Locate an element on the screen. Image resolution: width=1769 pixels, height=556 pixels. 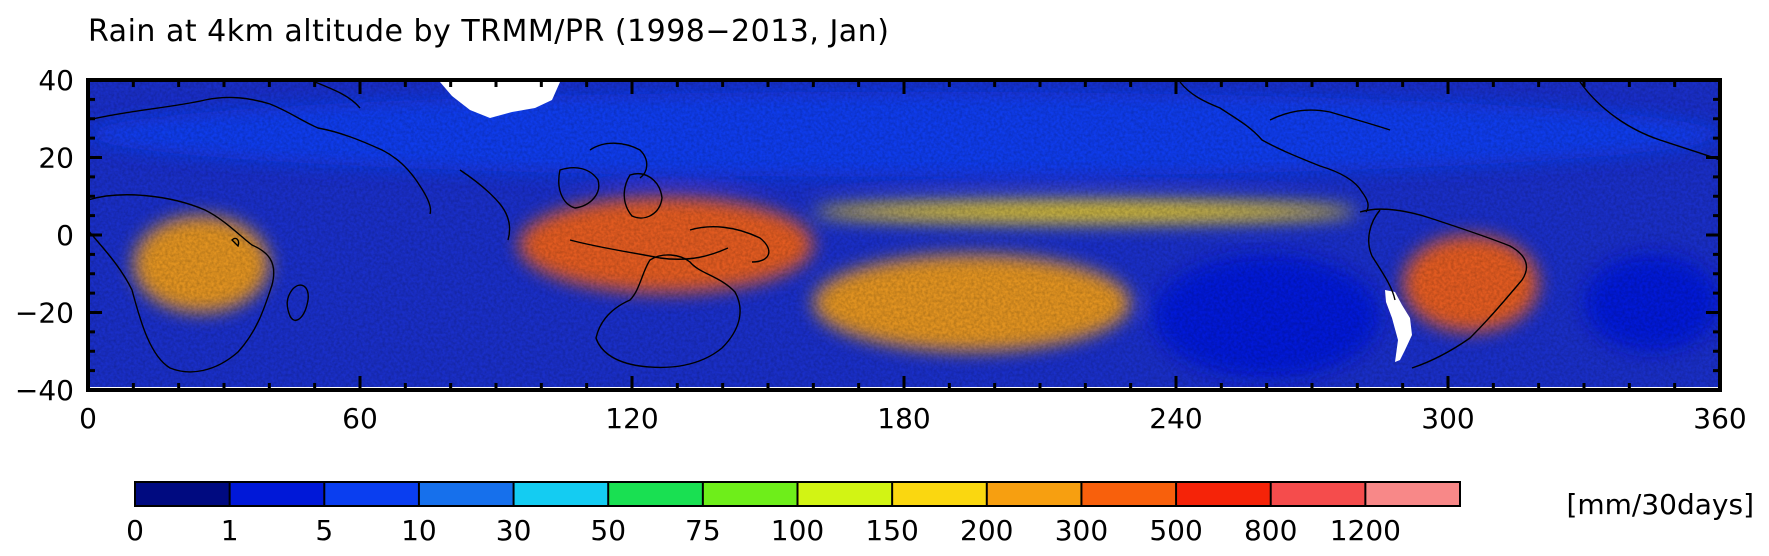
colorbar-tick-label: 50 is located at coordinates (608, 530).